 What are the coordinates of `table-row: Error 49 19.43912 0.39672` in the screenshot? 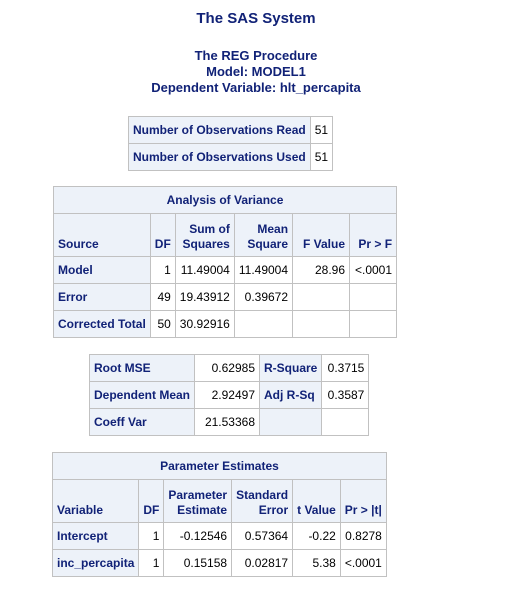 It's located at (225, 297).